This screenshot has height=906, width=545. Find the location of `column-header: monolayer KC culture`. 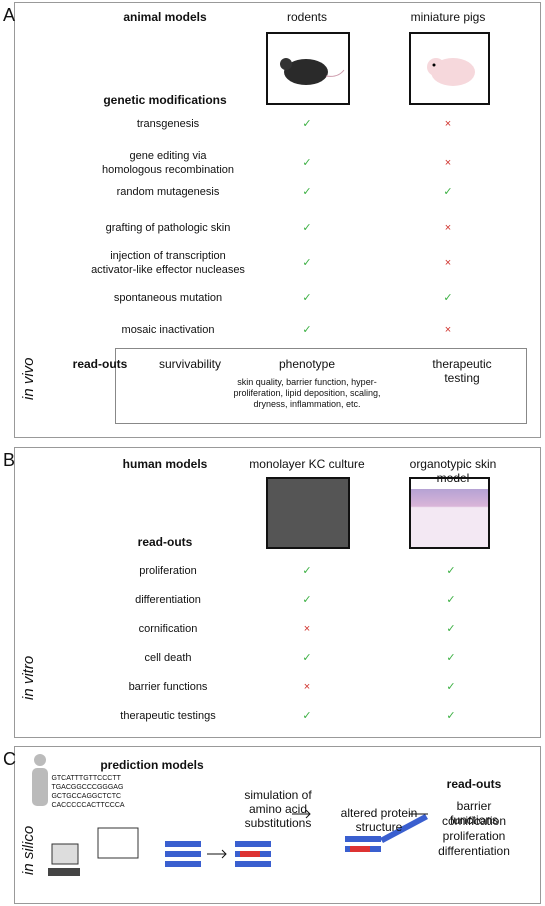

column-header: monolayer KC culture is located at coordinates (307, 464).